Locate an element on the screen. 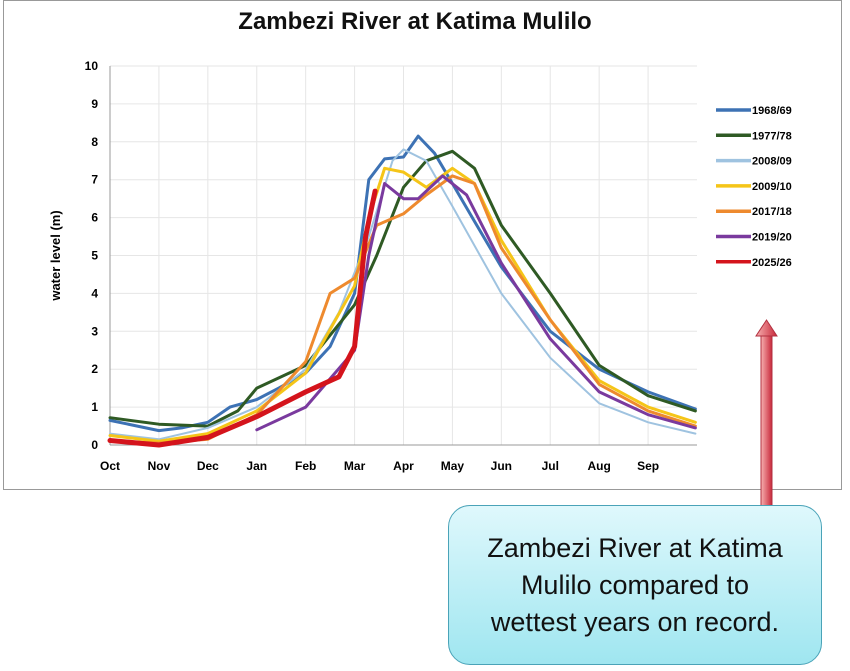 This screenshot has height=671, width=850. x-tick-label: Oct is located at coordinates (110, 466).